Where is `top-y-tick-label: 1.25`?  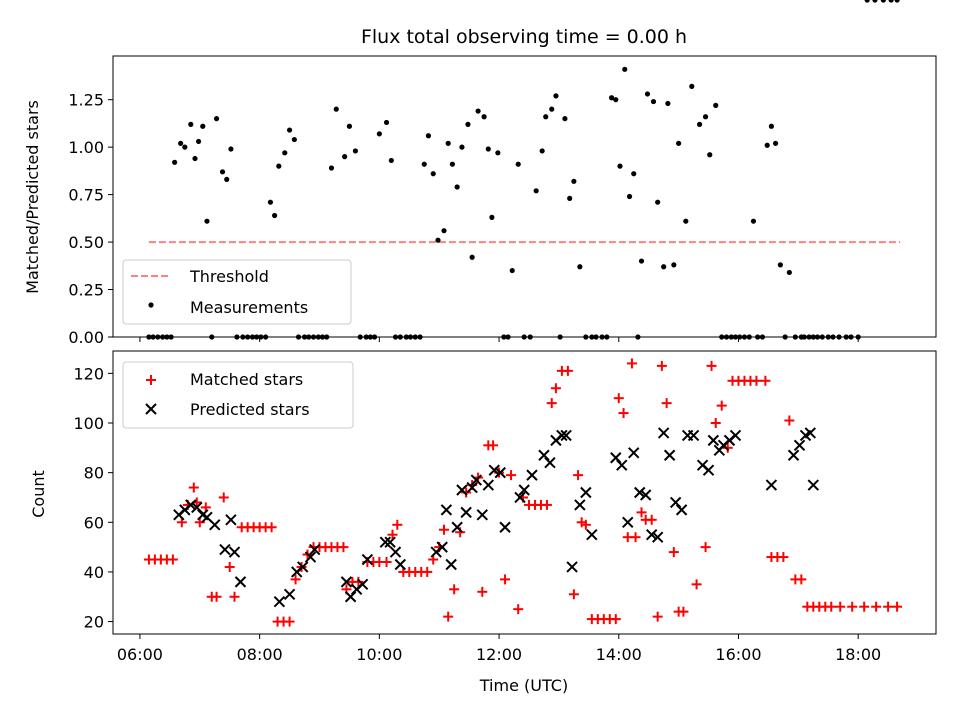 top-y-tick-label: 1.25 is located at coordinates (86, 100).